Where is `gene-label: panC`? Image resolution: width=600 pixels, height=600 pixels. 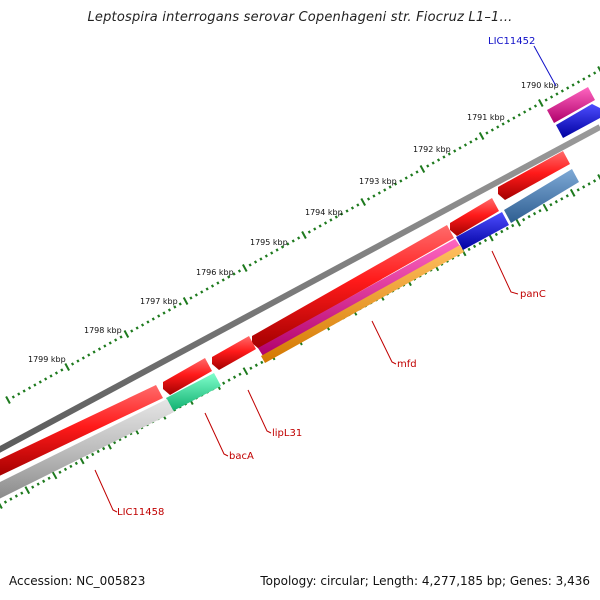
gene-label: panC is located at coordinates (533, 294).